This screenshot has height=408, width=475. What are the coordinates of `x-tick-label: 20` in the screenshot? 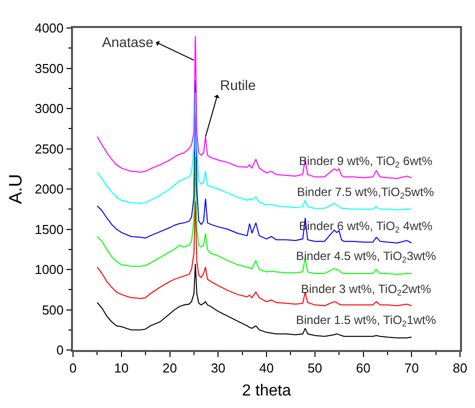 It's located at (169, 368).